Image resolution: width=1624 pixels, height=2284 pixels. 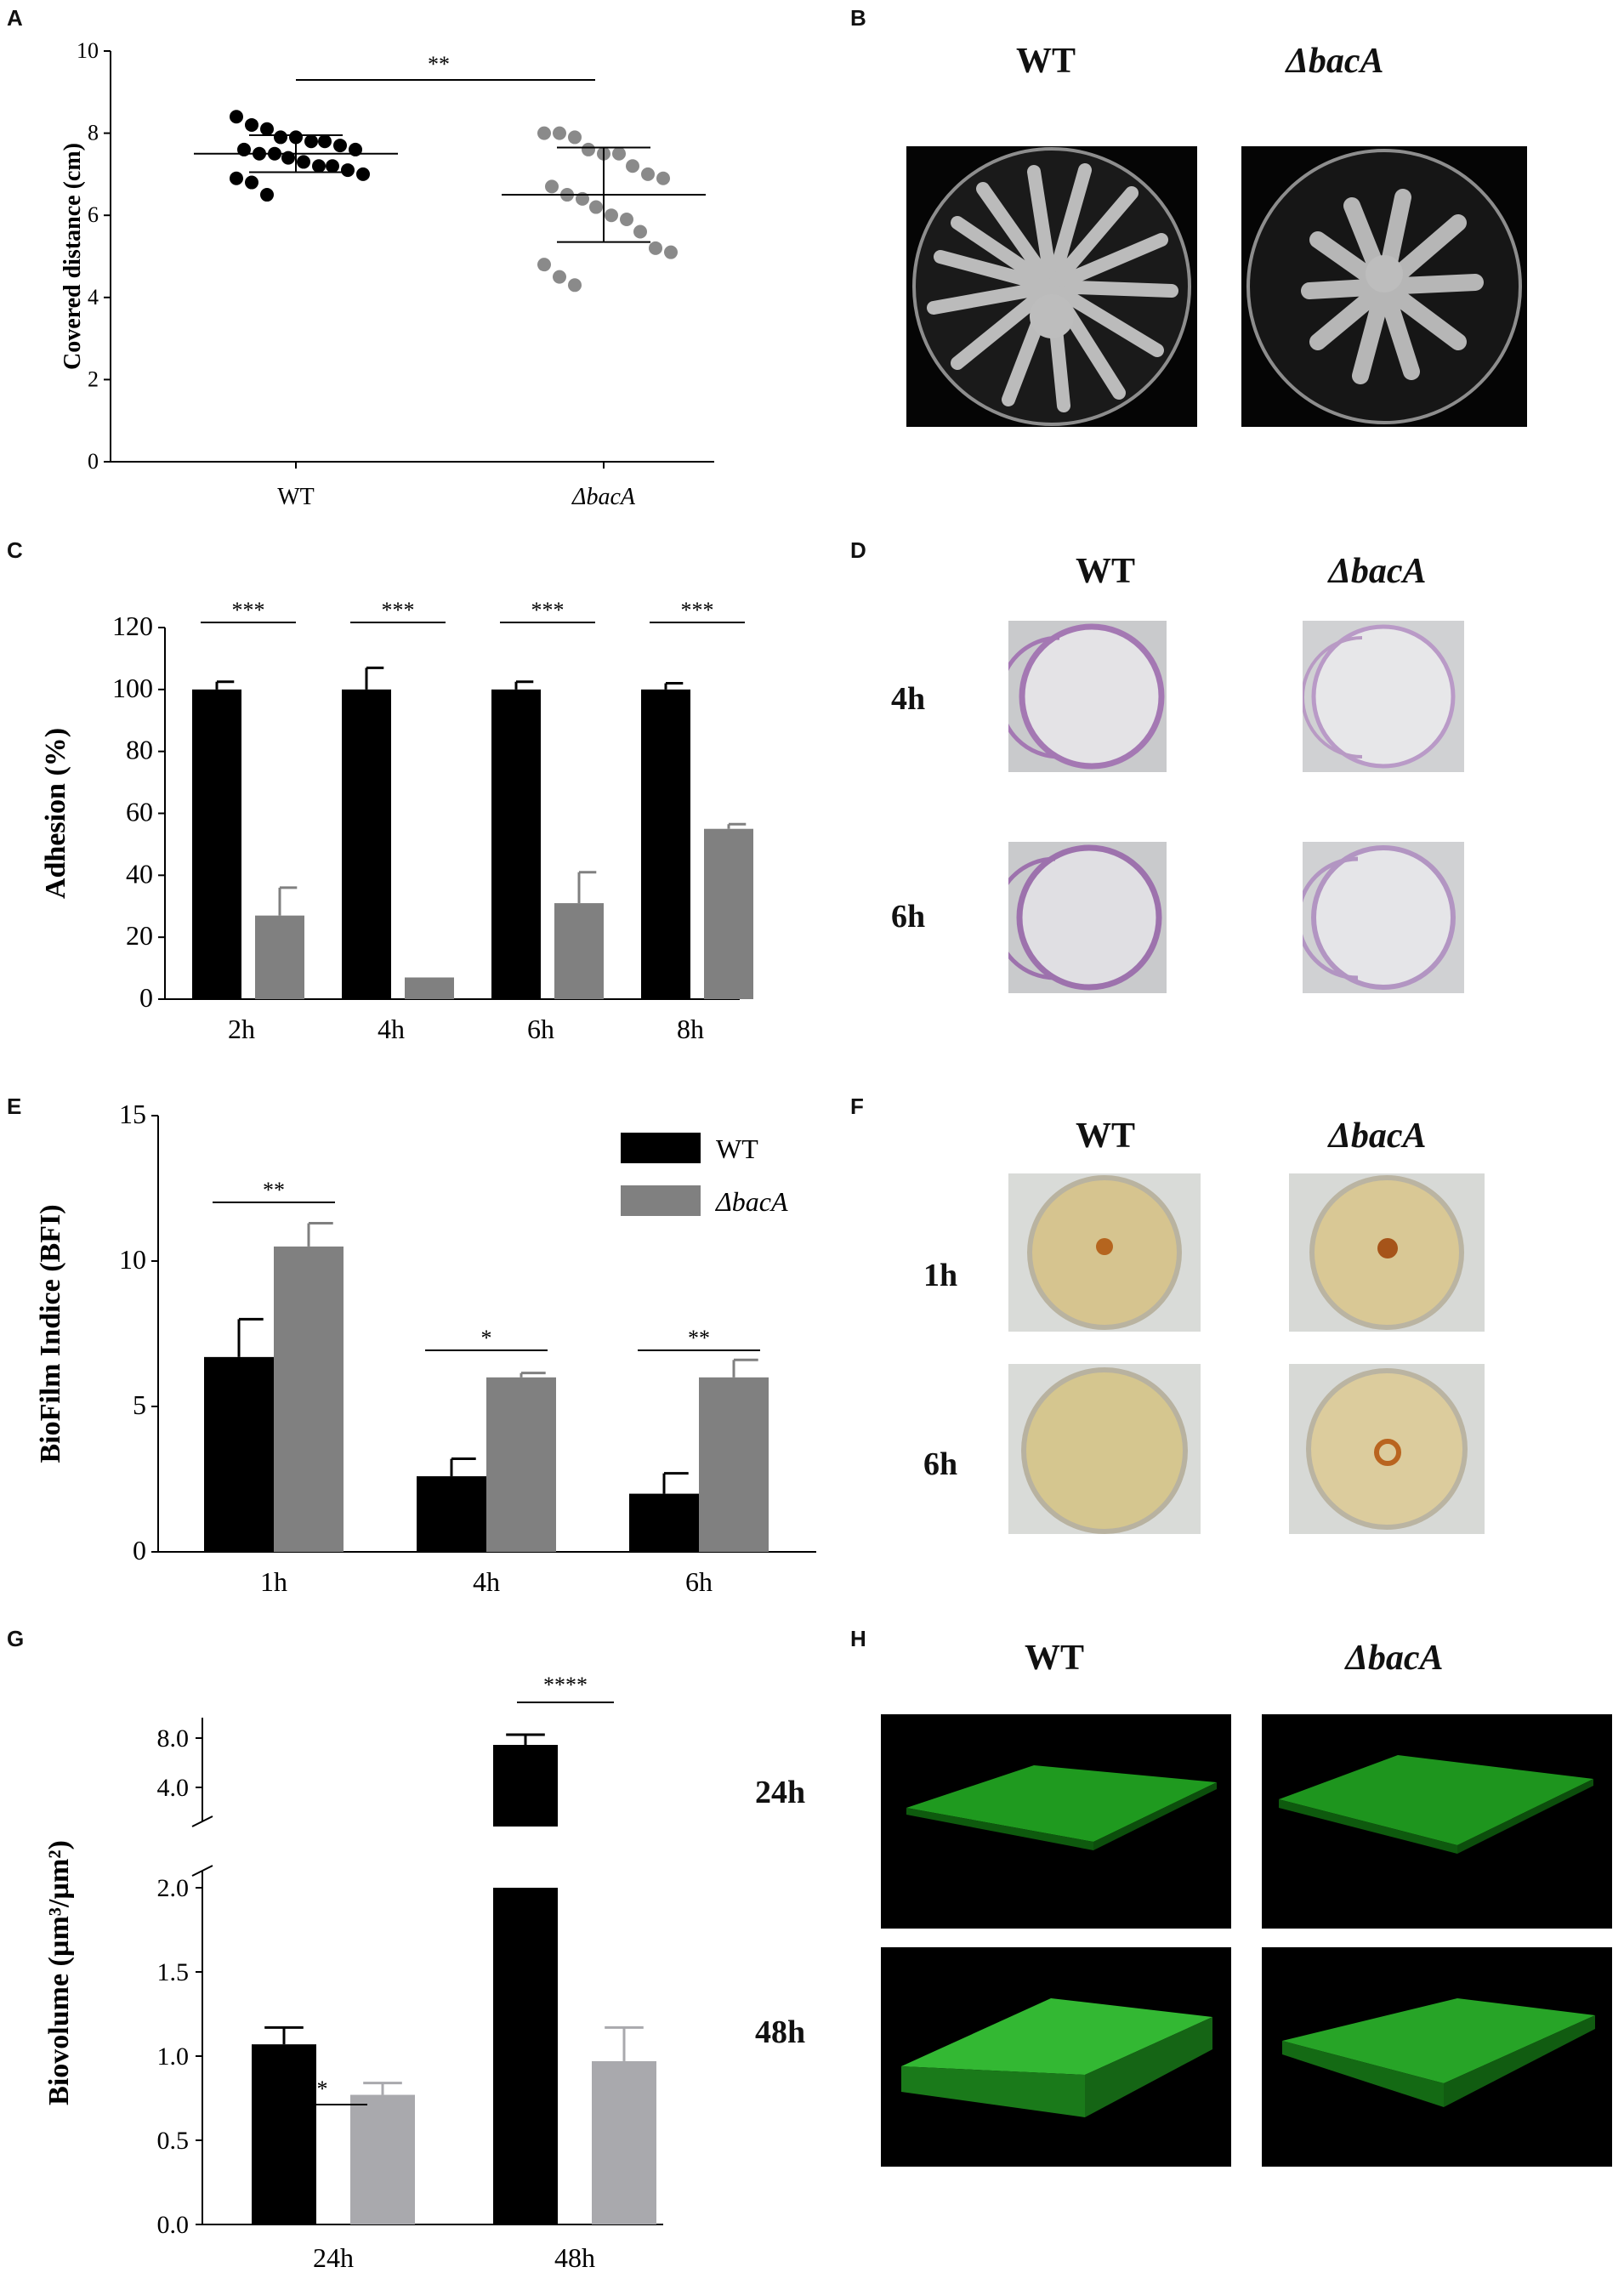 What do you see at coordinates (173, 2225) in the screenshot?
I see `g-y-tick-label: 0.0` at bounding box center [173, 2225].